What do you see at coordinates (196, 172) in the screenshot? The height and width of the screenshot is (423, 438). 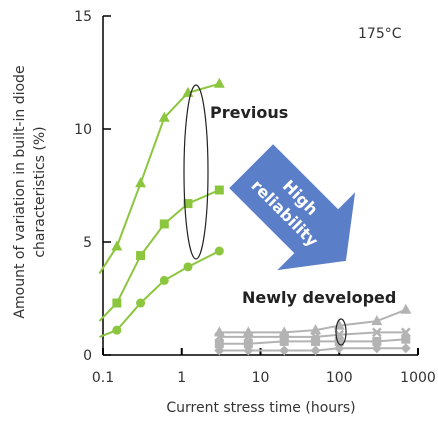 I see `previous-group-ellipse` at bounding box center [196, 172].